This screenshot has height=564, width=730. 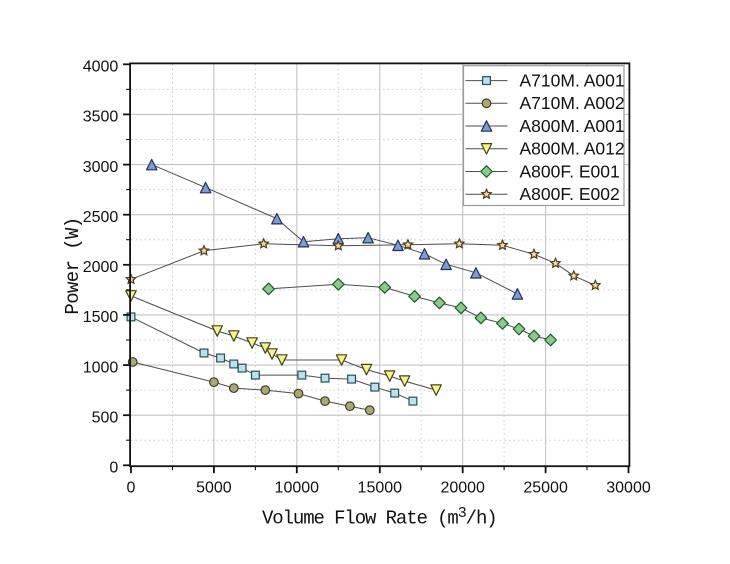 What do you see at coordinates (572, 103) in the screenshot?
I see `svg-text: A710M. A002` at bounding box center [572, 103].